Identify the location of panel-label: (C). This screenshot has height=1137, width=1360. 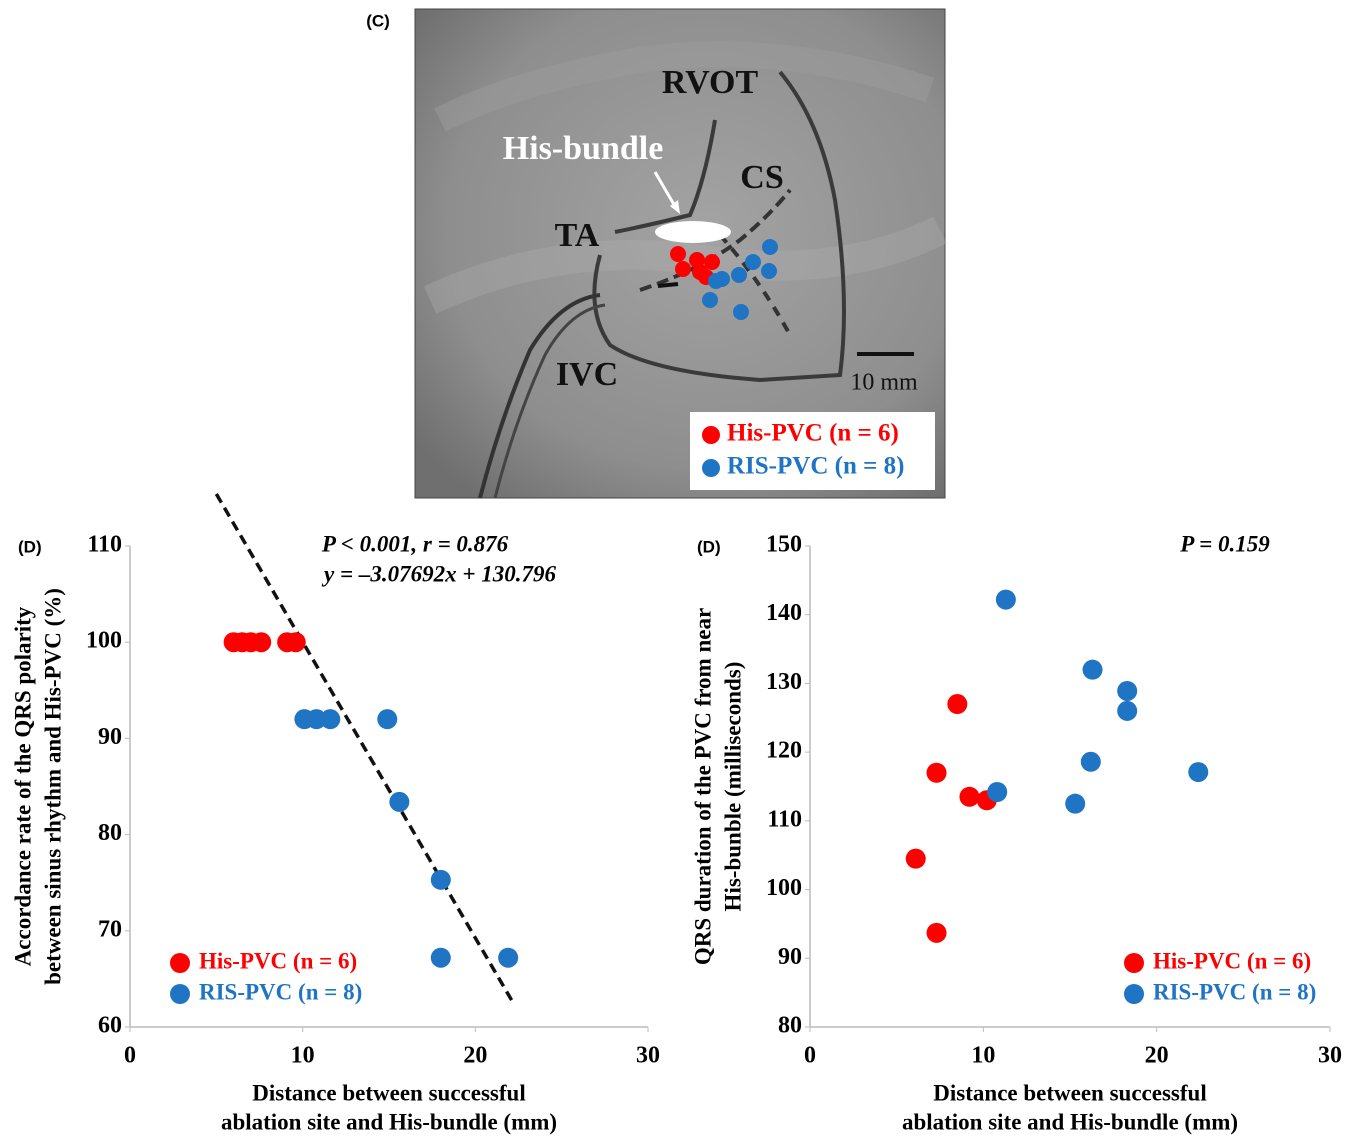
(378, 20).